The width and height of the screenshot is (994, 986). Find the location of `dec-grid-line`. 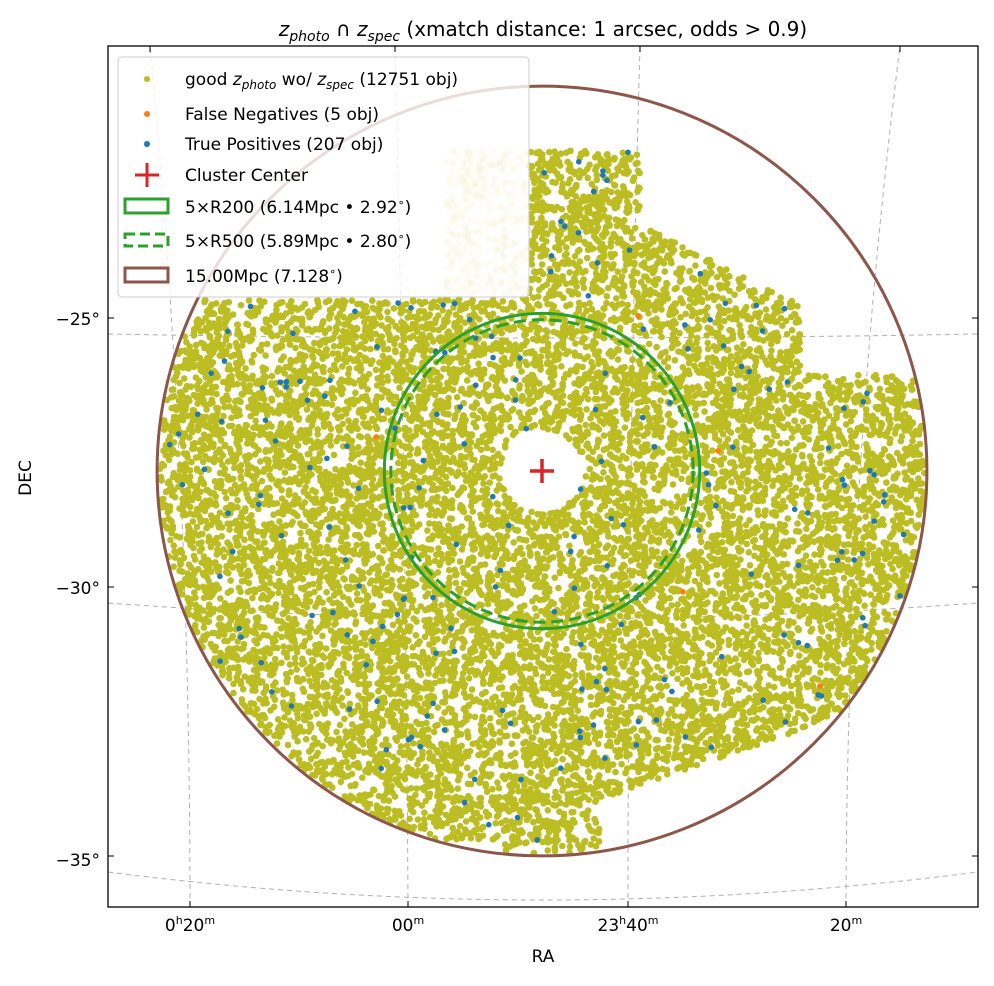

dec-grid-line is located at coordinates (543, 886).